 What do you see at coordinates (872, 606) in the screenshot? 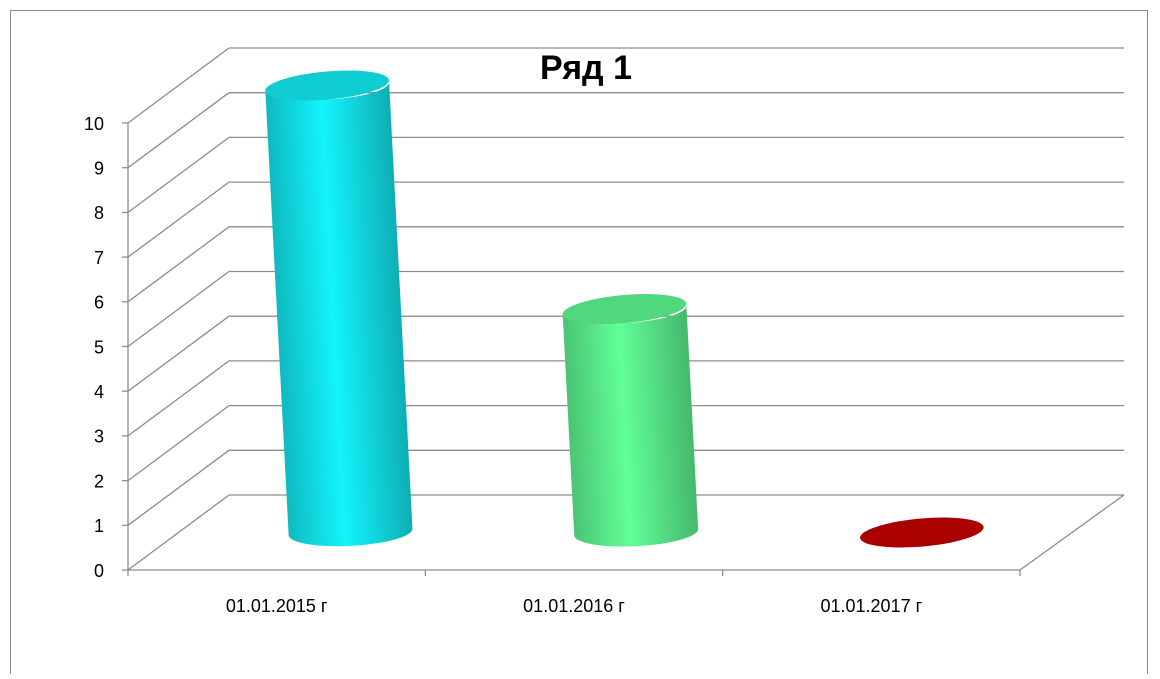
I see `x-tick-label: 01.01.2017 г` at bounding box center [872, 606].